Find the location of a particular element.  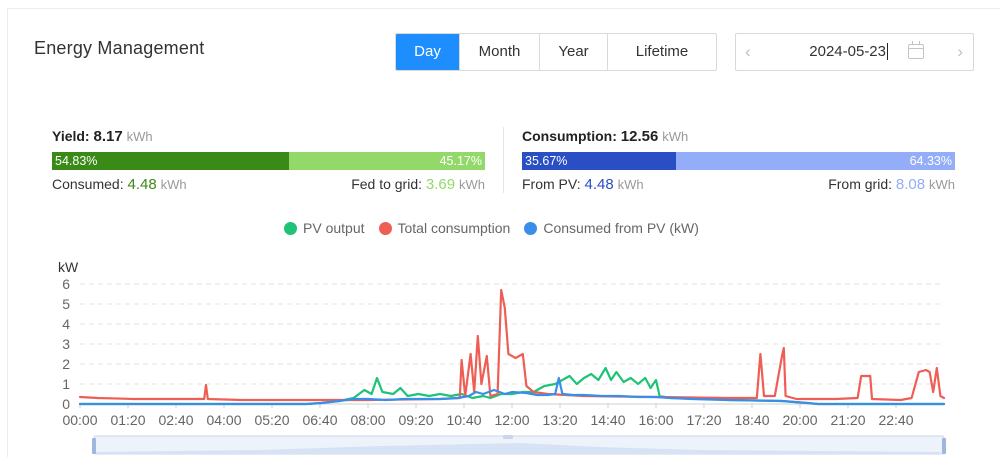

y-tick-label: 3 is located at coordinates (66, 344).